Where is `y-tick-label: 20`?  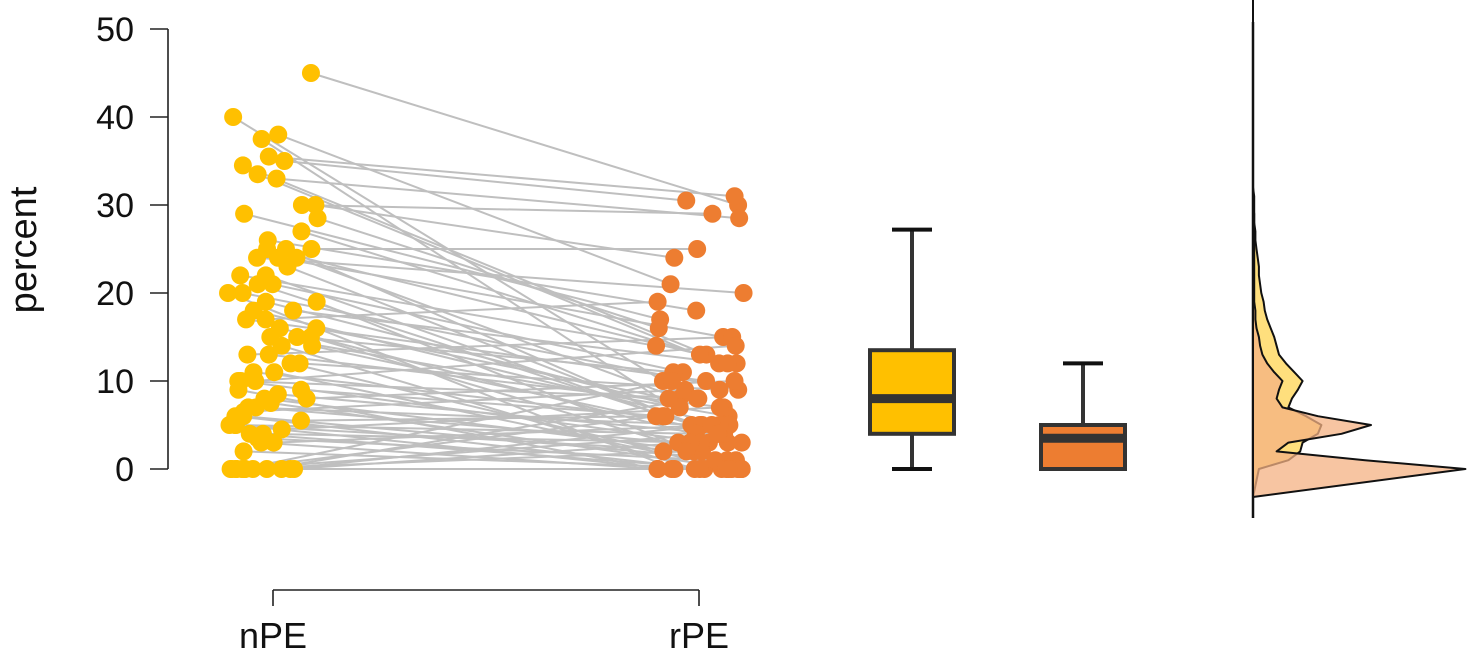
y-tick-label: 20 is located at coordinates (115, 294).